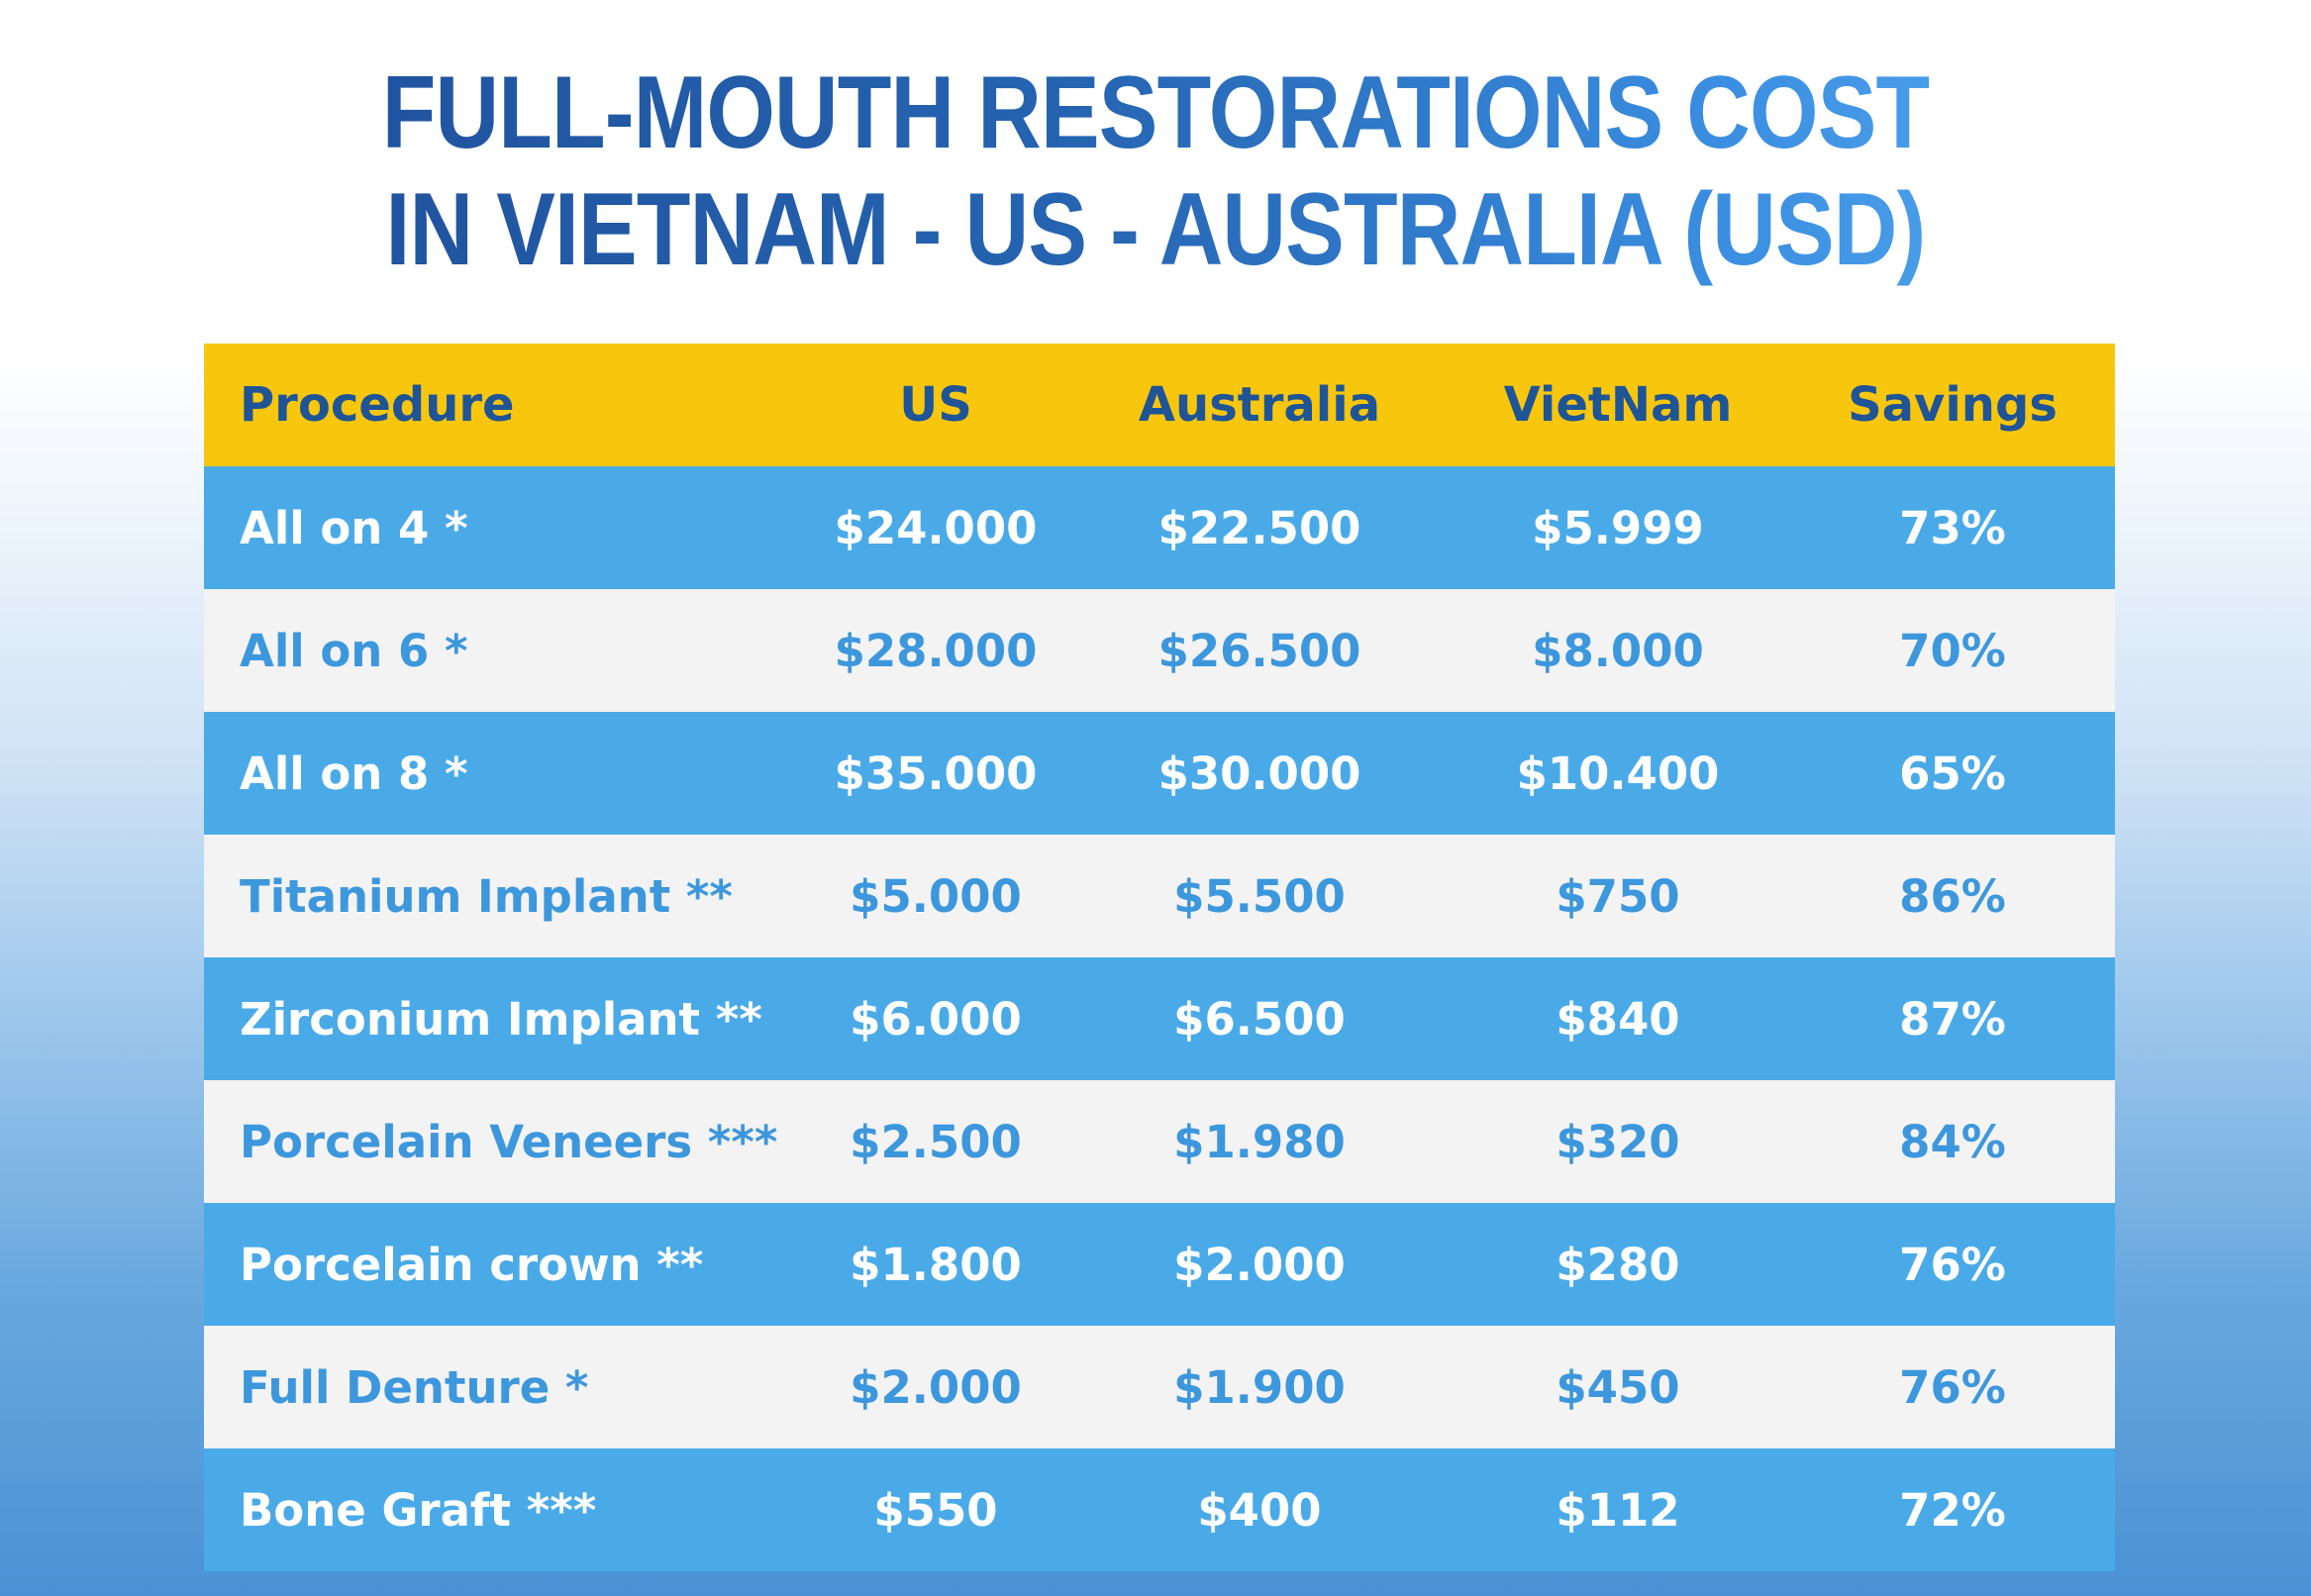 The width and height of the screenshot is (2311, 1596). Describe the element at coordinates (1953, 1141) in the screenshot. I see `savings-cell: 84%` at that location.